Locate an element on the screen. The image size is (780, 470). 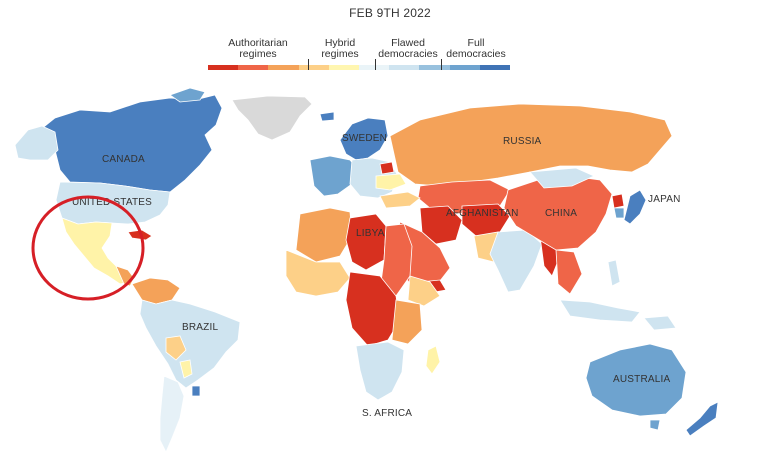
region-southern-africa is located at coordinates (380, 371).